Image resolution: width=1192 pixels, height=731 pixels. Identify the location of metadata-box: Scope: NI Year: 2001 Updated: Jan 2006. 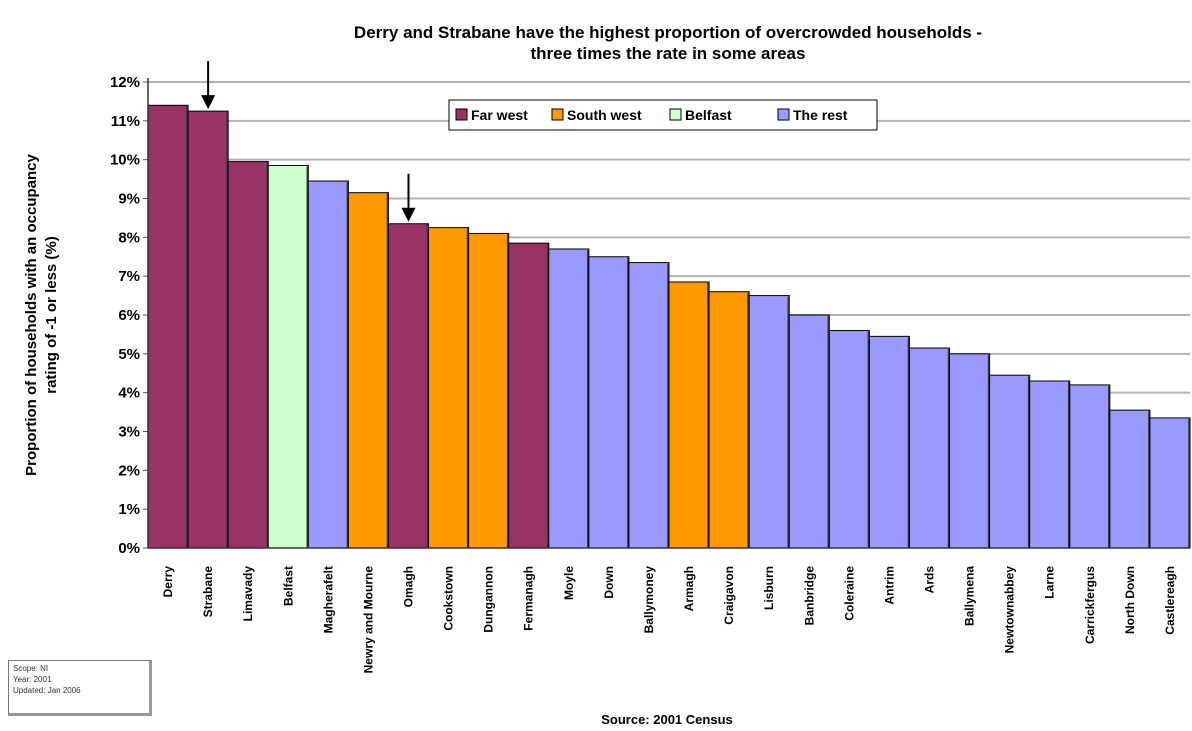
(80, 688).